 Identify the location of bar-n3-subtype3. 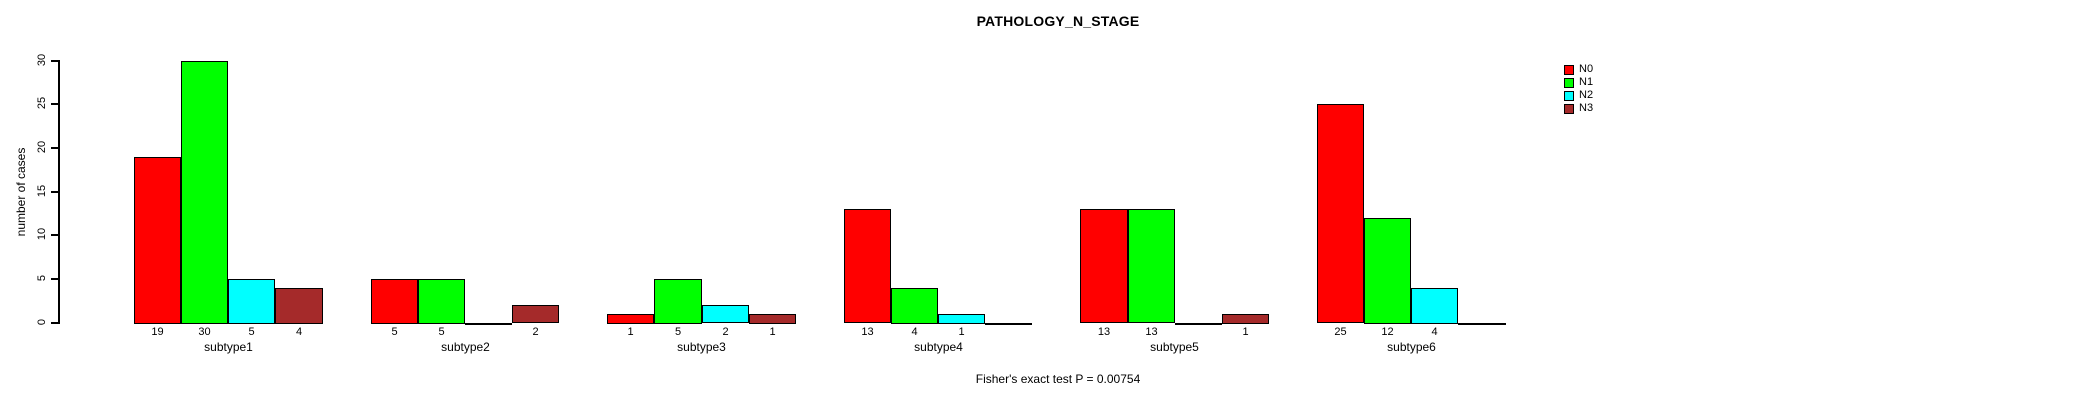
(772, 319).